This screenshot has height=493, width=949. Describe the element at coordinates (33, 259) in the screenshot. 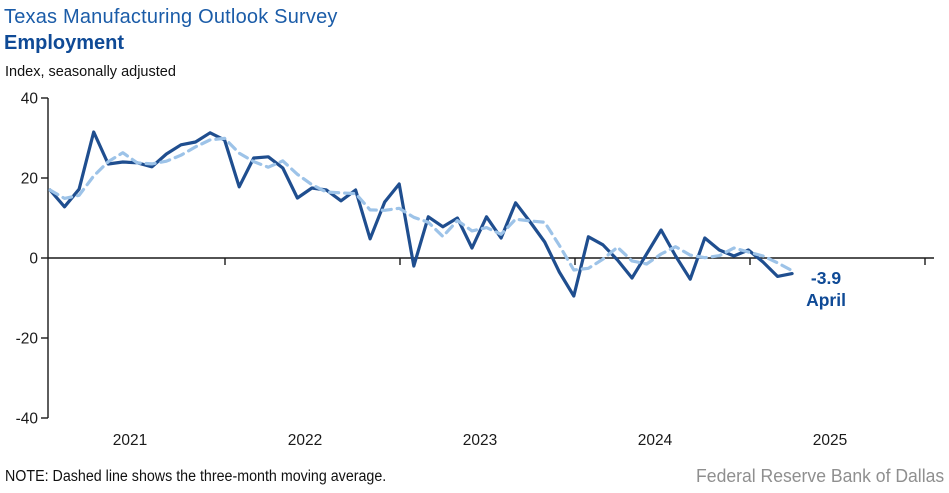

I see `y-tick-label: 0` at that location.